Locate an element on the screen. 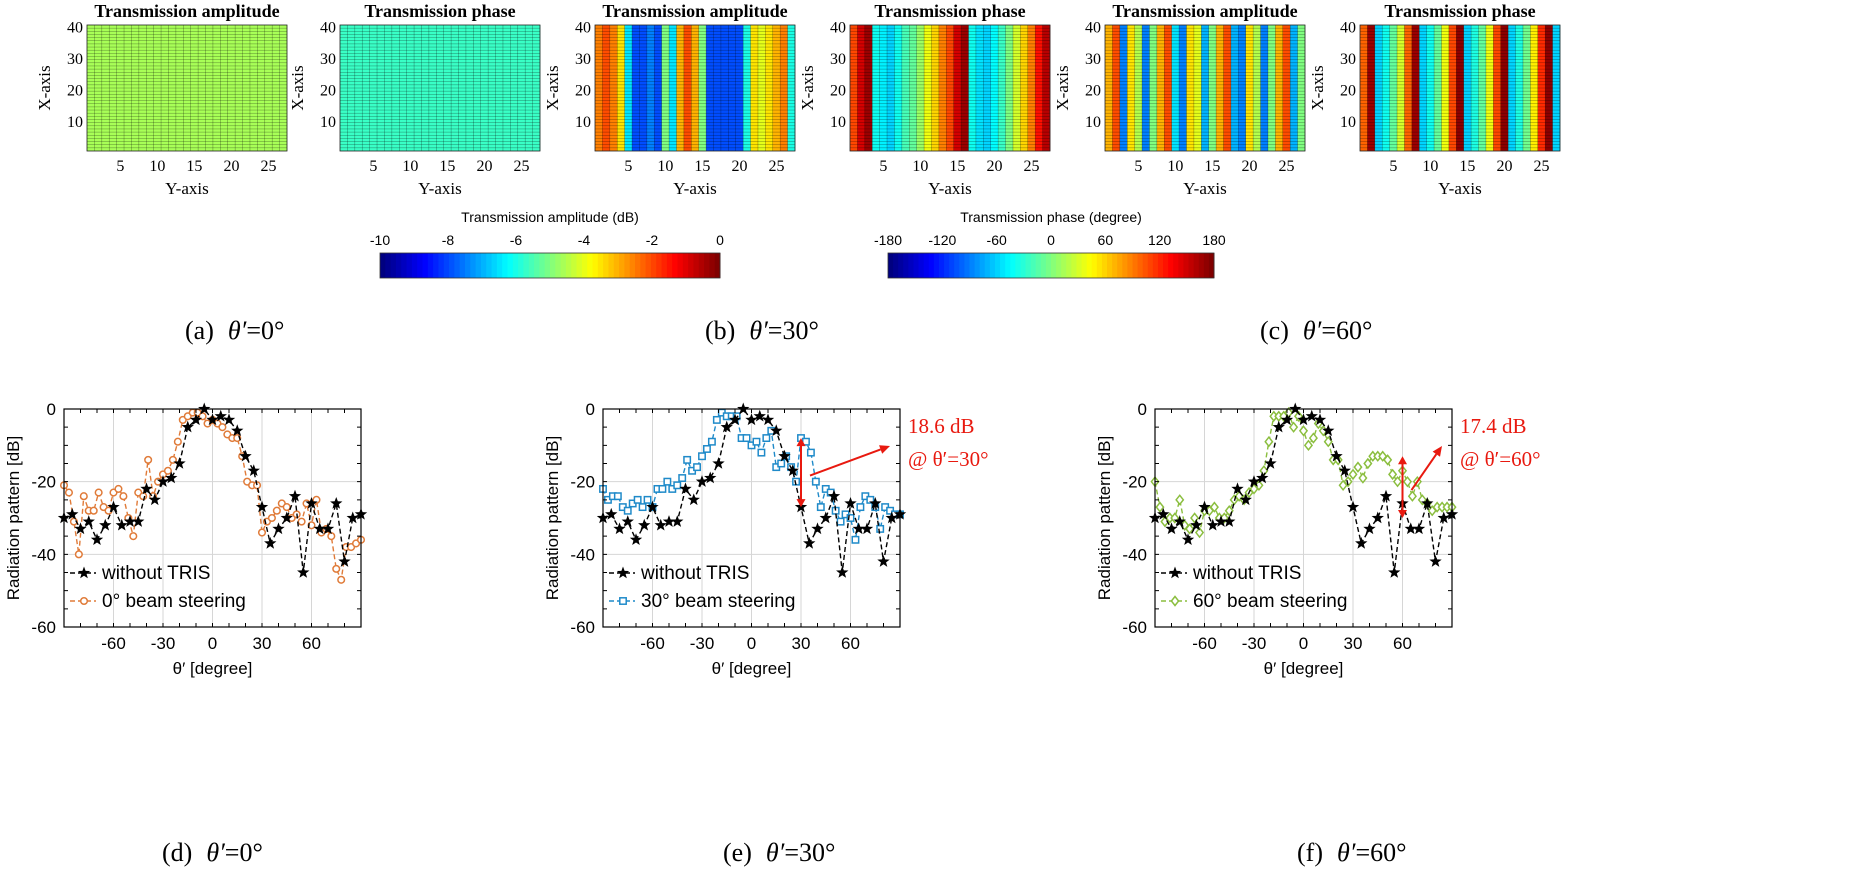 The width and height of the screenshot is (1862, 873). y-tick-label: -20 is located at coordinates (1134, 482).